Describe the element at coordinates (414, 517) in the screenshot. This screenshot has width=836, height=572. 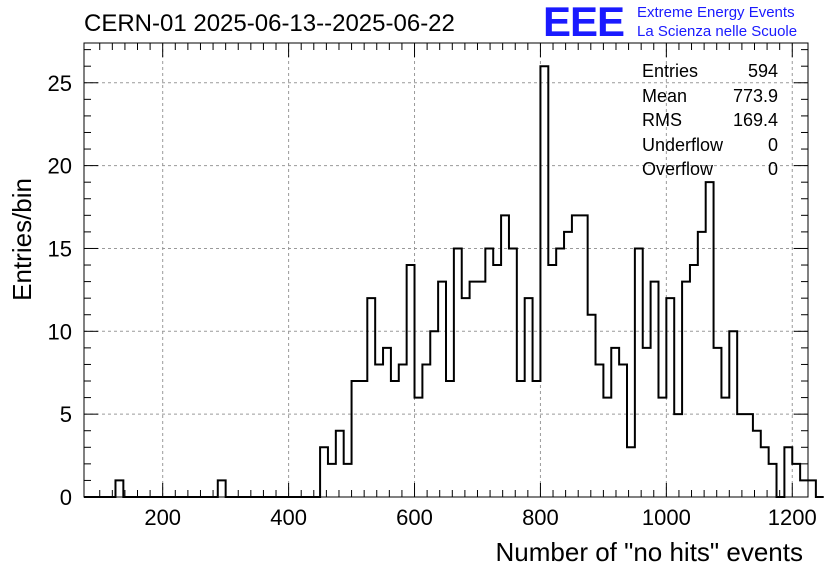
I see `x-tick-label: 600` at that location.